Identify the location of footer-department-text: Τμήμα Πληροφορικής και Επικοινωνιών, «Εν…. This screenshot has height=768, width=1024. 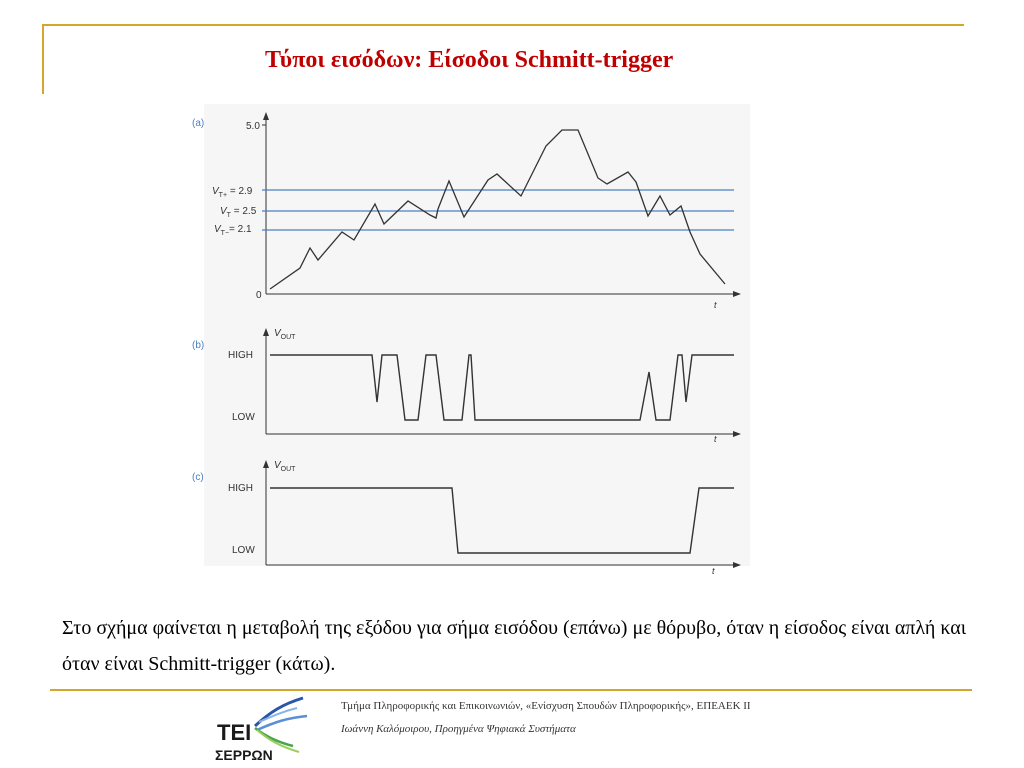
(546, 706).